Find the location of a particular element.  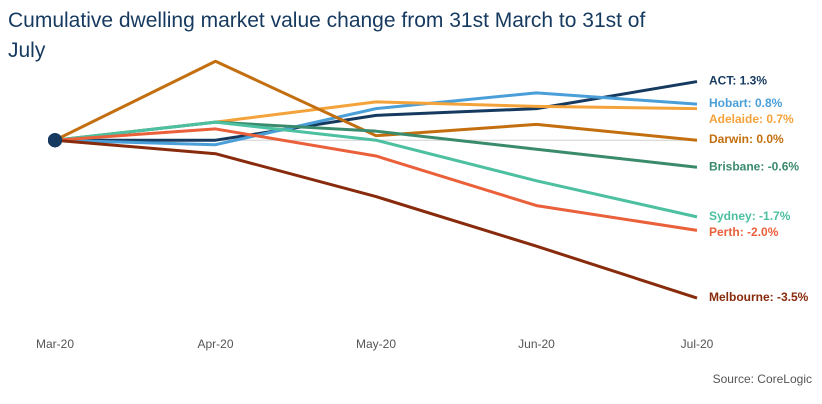

series-name: Melbourne is located at coordinates (739, 297).